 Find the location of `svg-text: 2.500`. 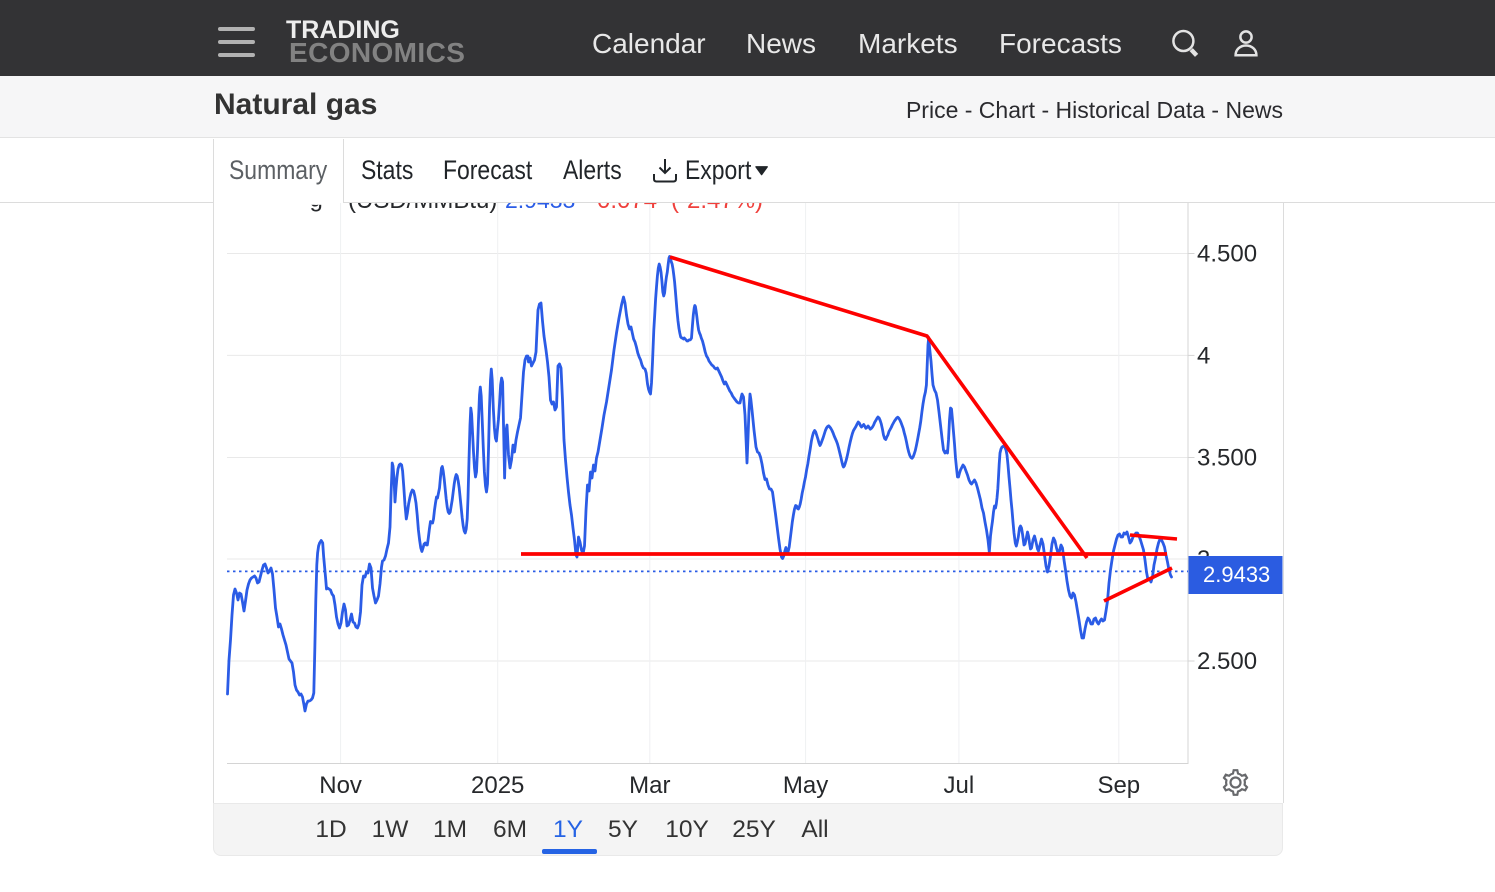

svg-text: 2.500 is located at coordinates (1227, 661).